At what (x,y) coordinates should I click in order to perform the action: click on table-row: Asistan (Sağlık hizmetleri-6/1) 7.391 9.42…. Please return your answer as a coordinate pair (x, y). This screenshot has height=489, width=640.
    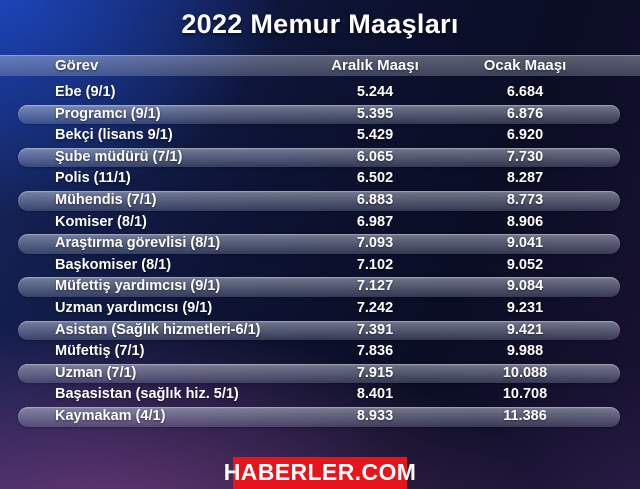
    Looking at the image, I should click on (320, 331).